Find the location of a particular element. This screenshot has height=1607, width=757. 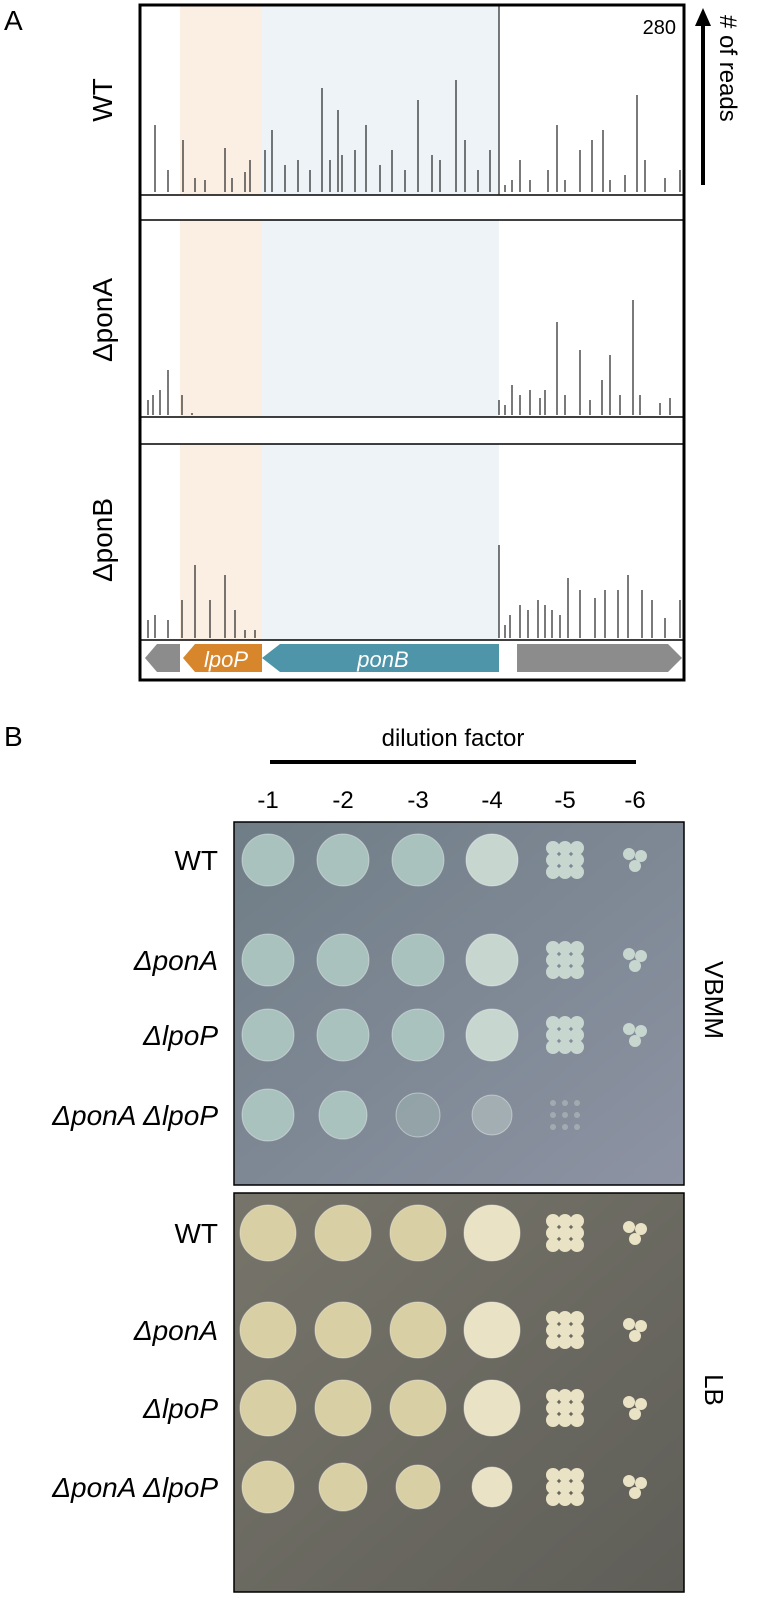

strain-label: ΔponA is located at coordinates (175, 1330).